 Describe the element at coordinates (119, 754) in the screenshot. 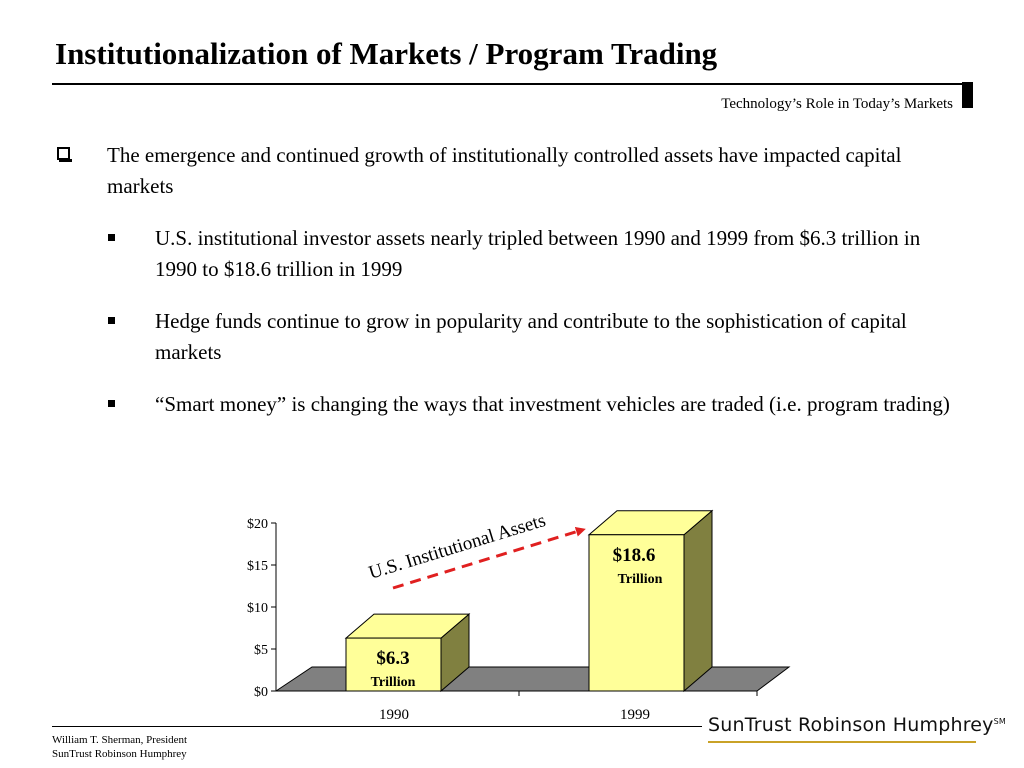

I see `footer-company: SunTrust Robinson Humphrey` at that location.